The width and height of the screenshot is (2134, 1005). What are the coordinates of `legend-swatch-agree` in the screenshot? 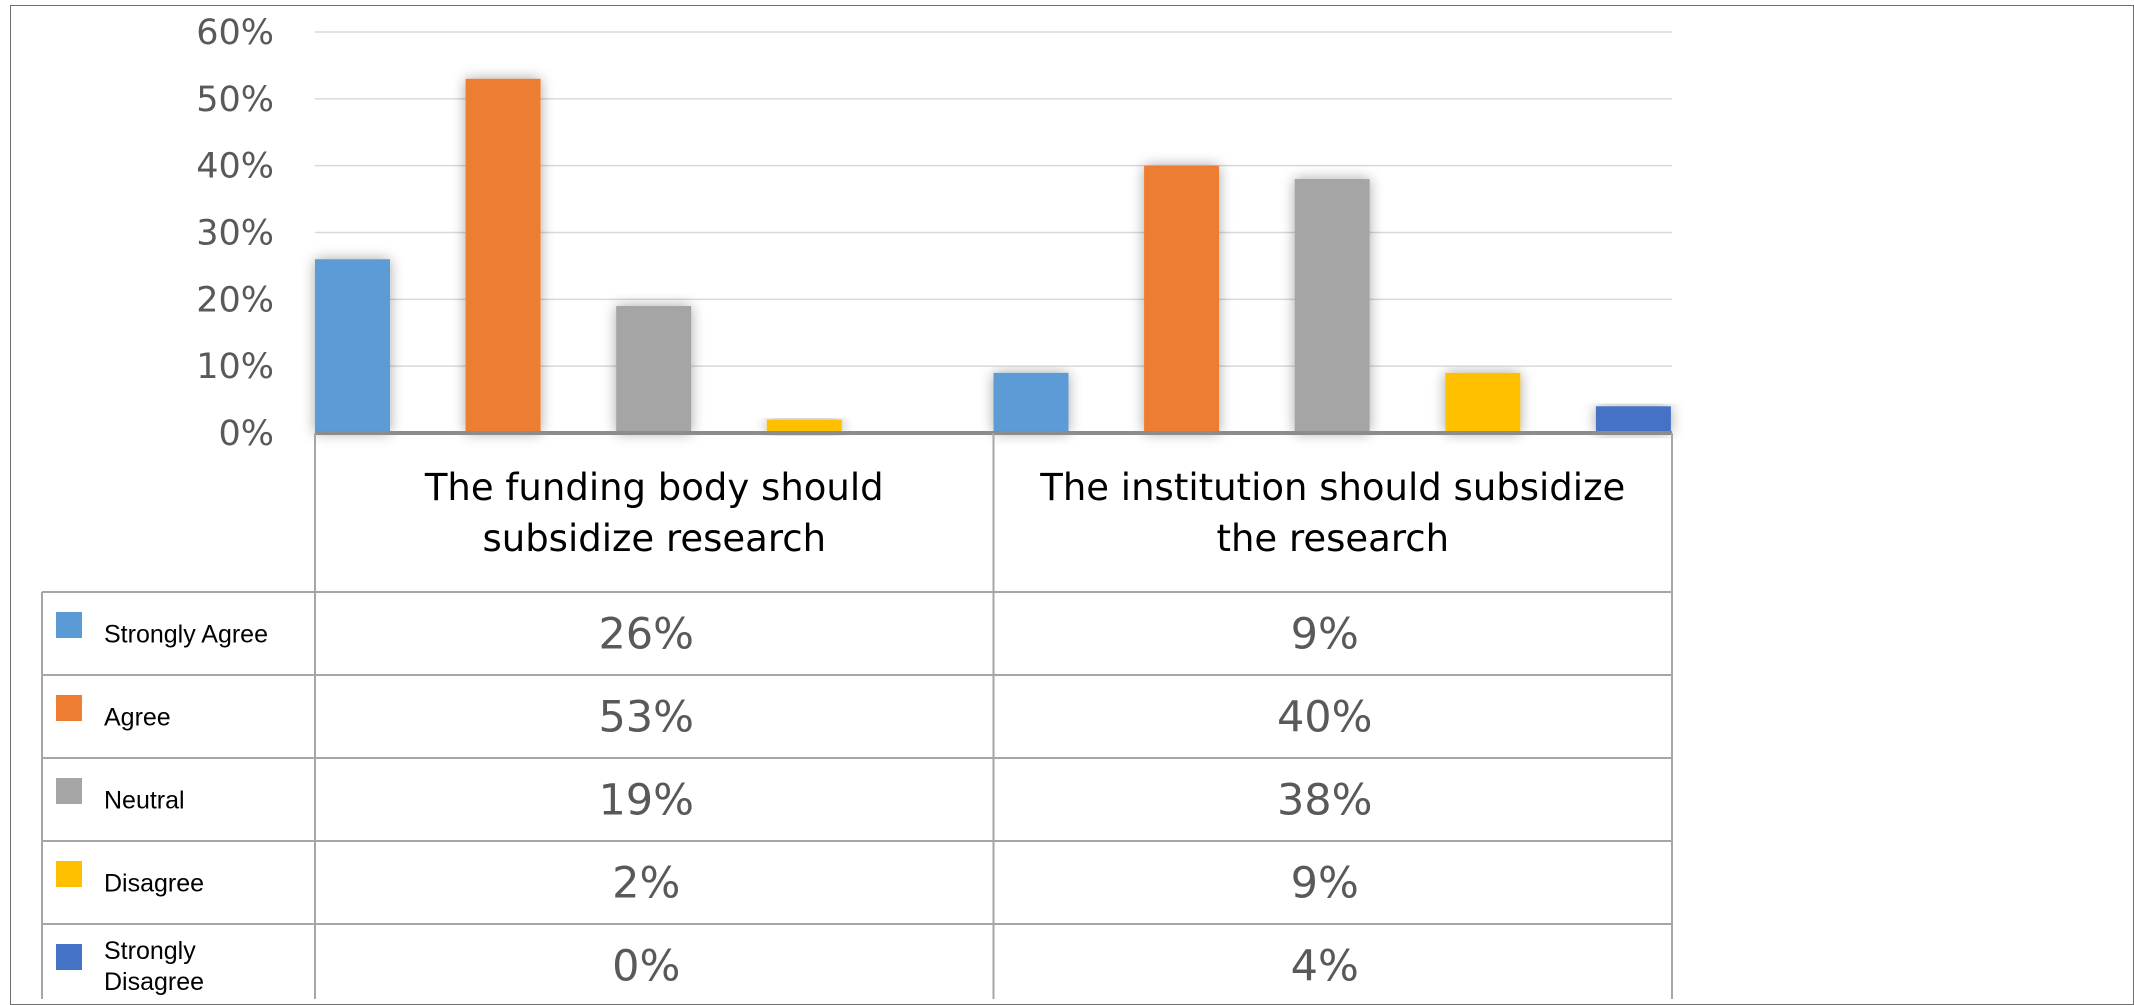 It's located at (69, 708).